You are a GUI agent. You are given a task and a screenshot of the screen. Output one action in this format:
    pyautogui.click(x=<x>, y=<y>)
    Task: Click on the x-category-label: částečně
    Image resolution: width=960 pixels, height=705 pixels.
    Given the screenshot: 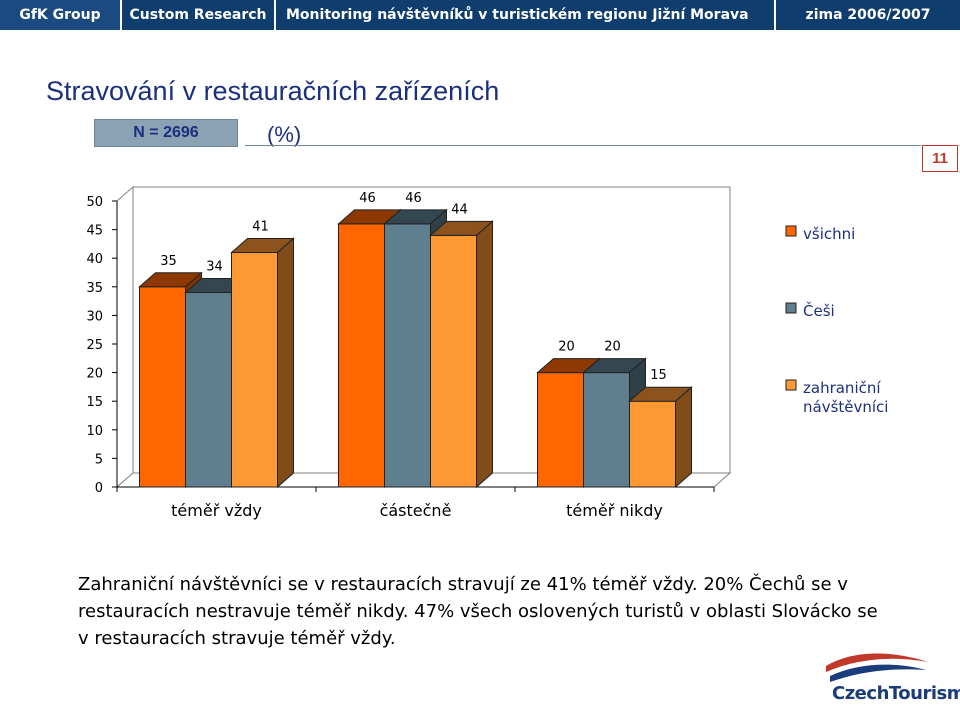 What is the action you would take?
    pyautogui.click(x=416, y=510)
    